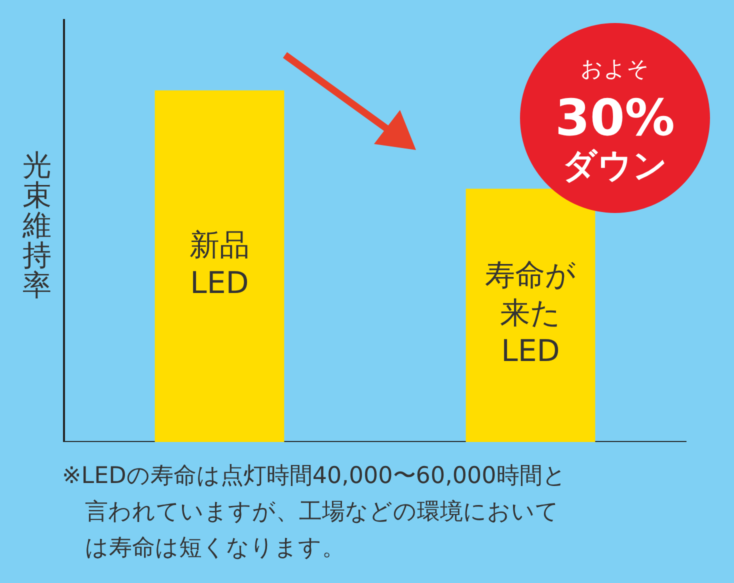 The width and height of the screenshot is (734, 583). What do you see at coordinates (530, 314) in the screenshot?
I see `x-tick-label: 寿命が来たLED` at bounding box center [530, 314].